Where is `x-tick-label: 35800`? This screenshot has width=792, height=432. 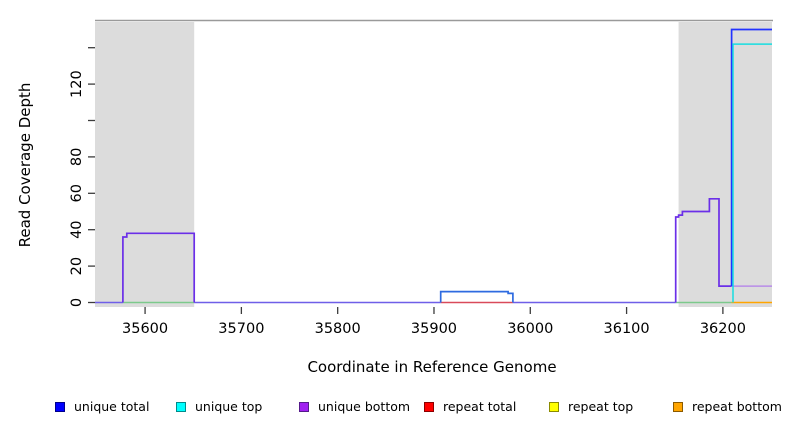
x-tick-label: 35800 is located at coordinates (338, 329).